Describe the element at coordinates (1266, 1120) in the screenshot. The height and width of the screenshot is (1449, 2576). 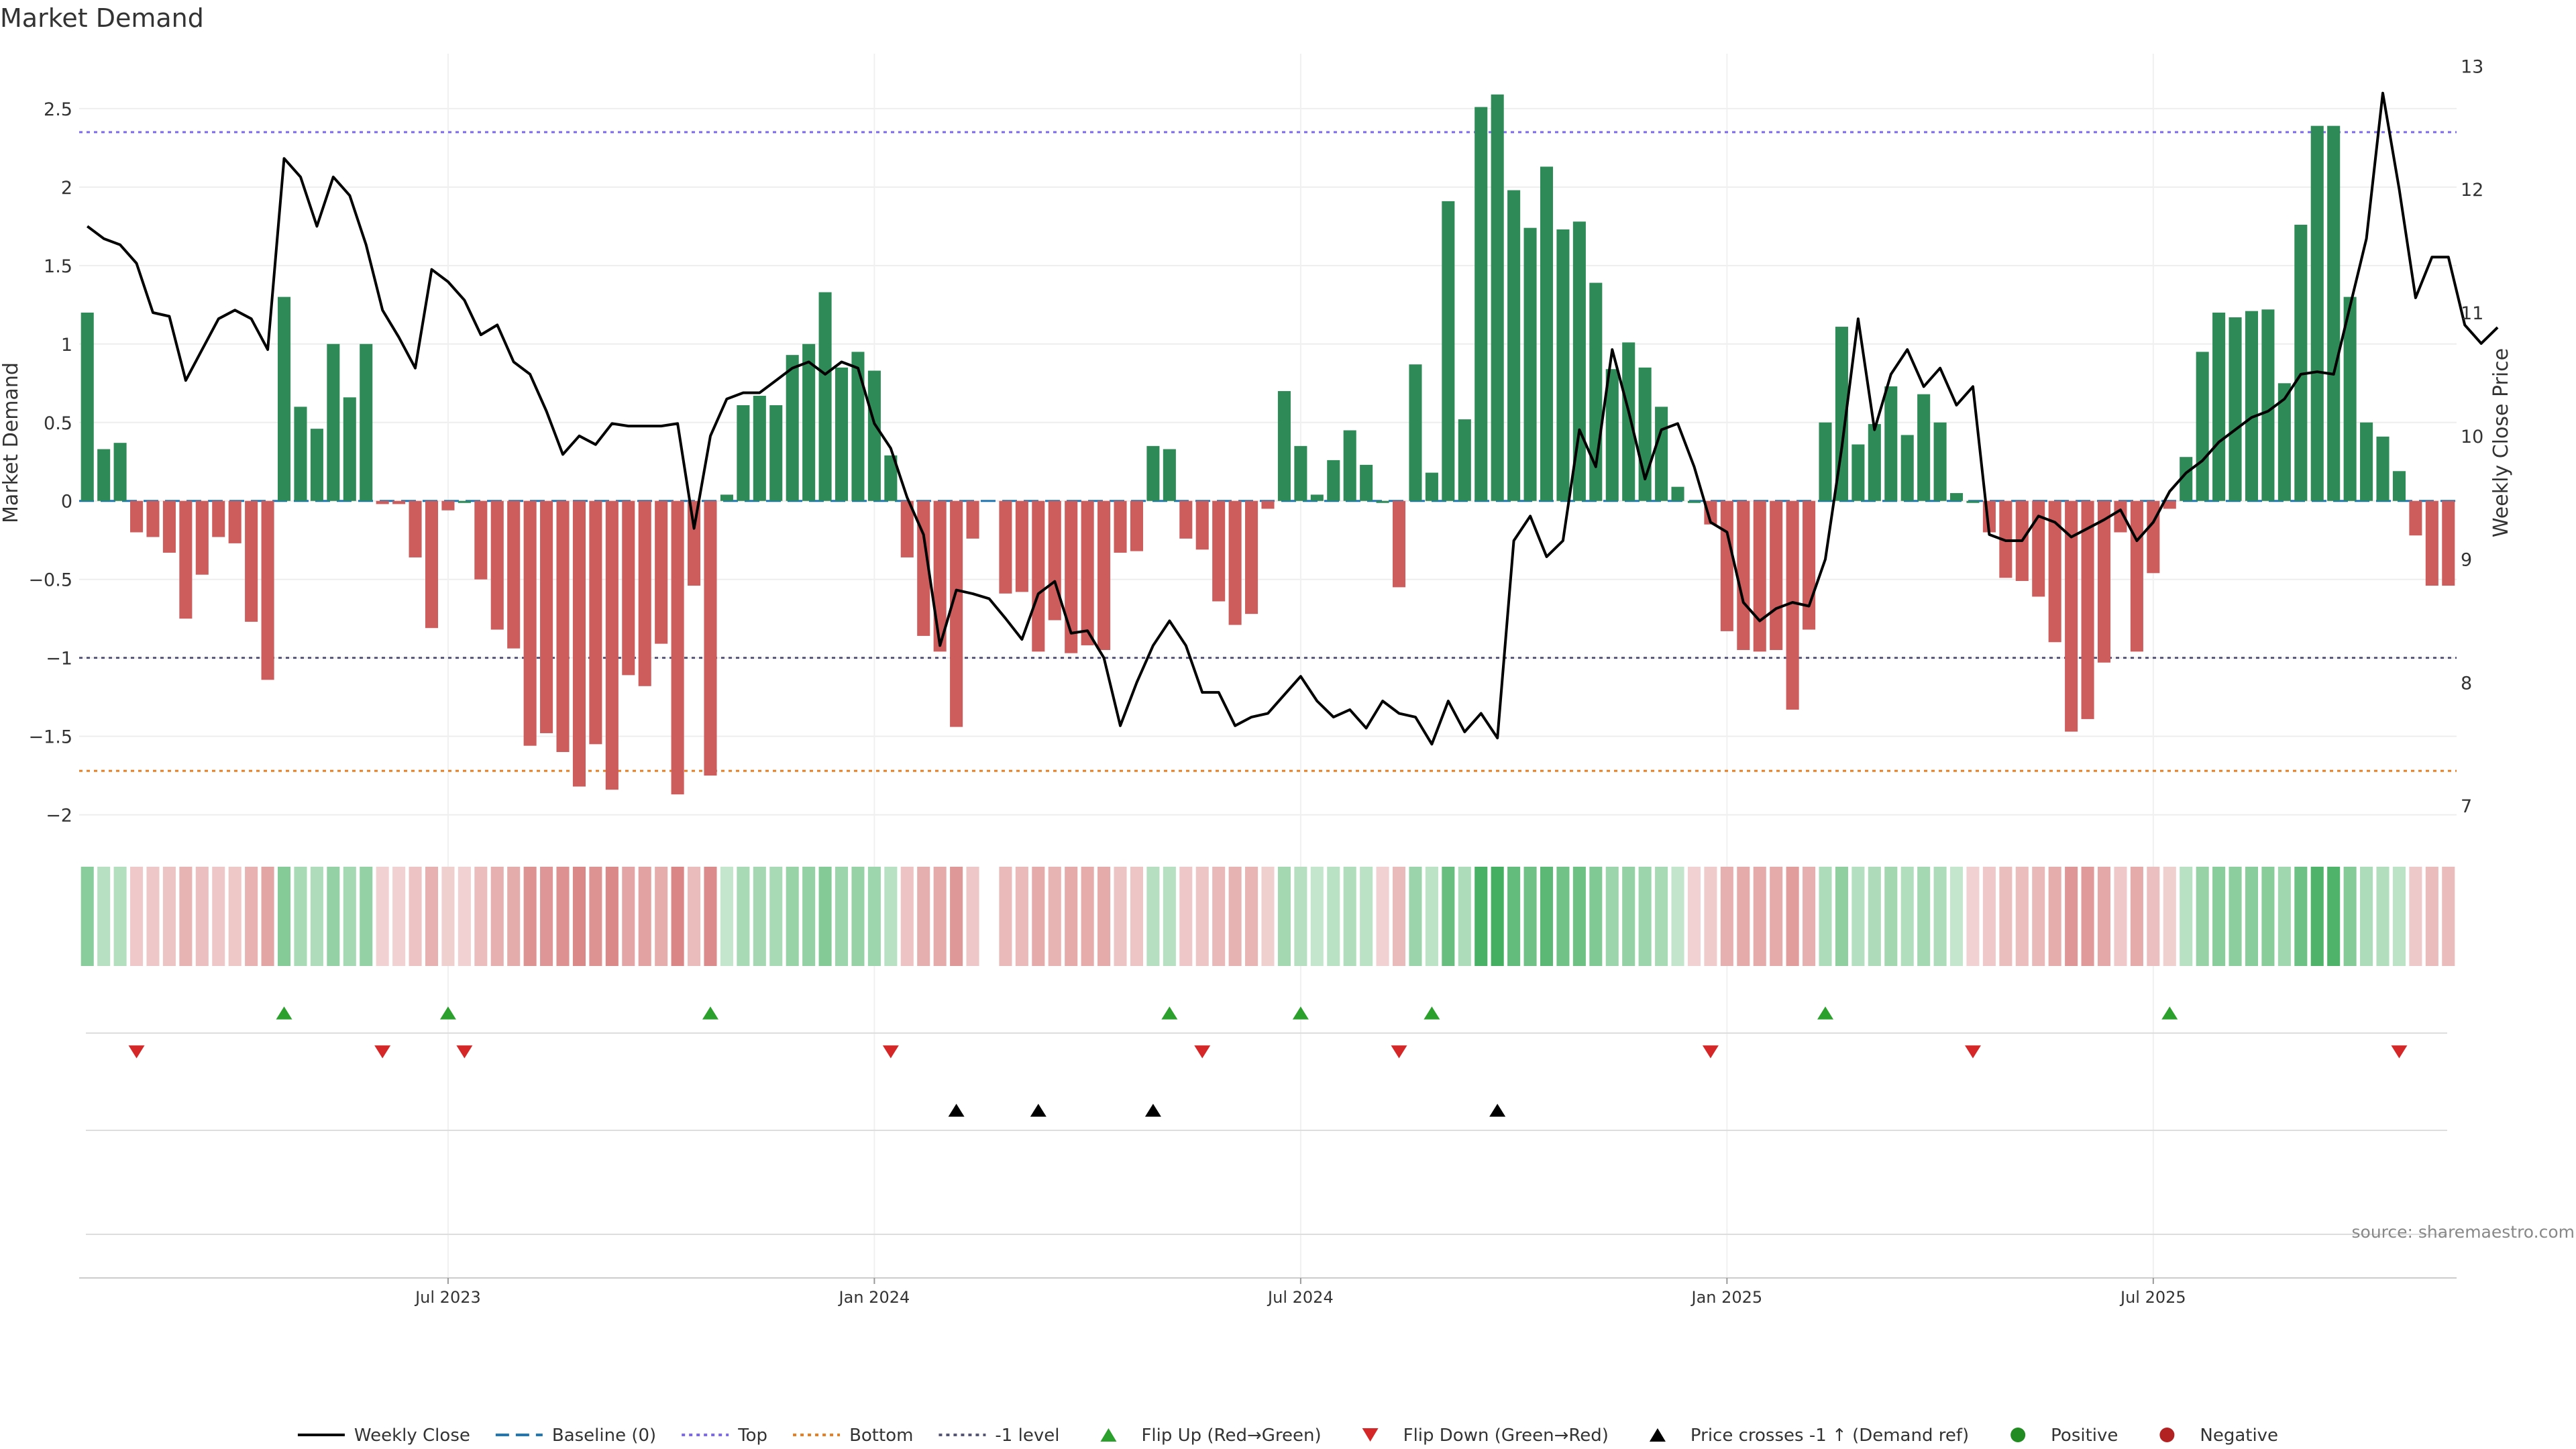
I see `signal-markers` at that location.